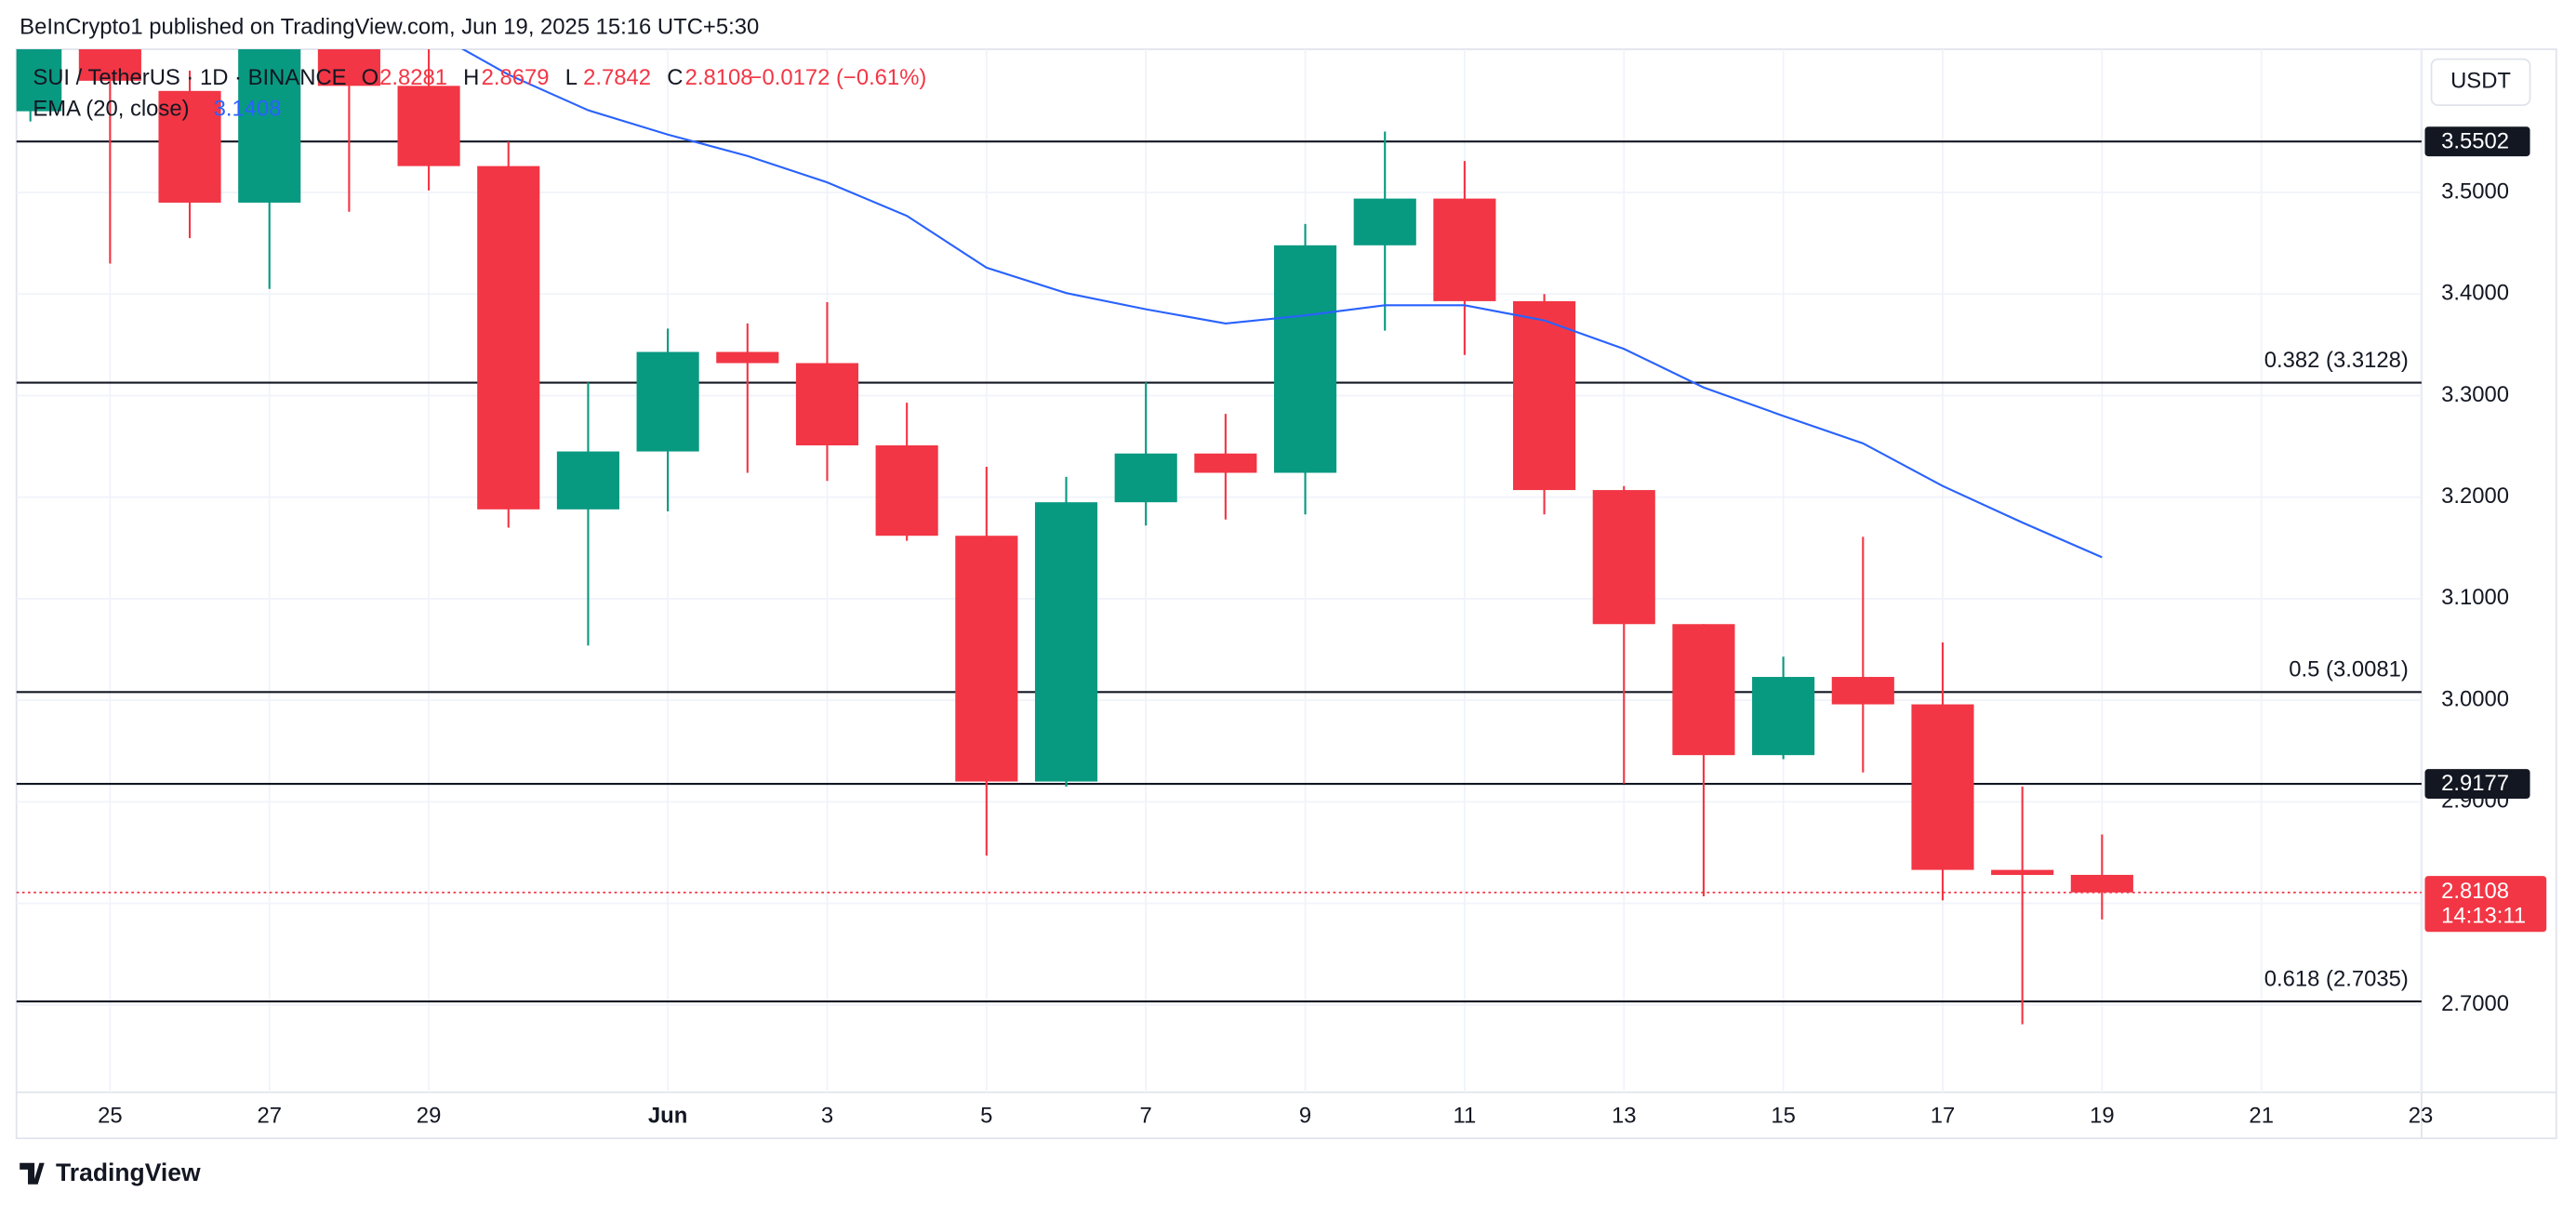 The image size is (2576, 1205). What do you see at coordinates (827, 1116) in the screenshot?
I see `x-tick-label: 3` at bounding box center [827, 1116].